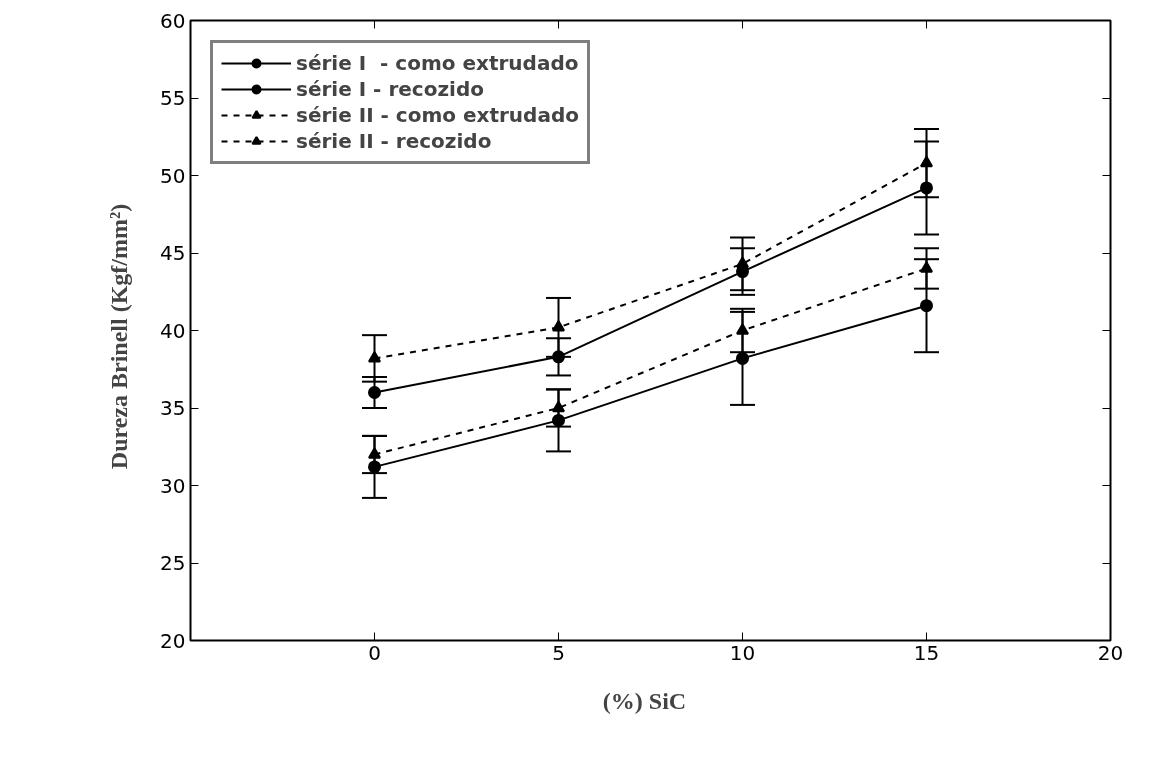 The height and width of the screenshot is (759, 1152). What do you see at coordinates (394, 141) in the screenshot?
I see `legend-label: série II - recozido` at bounding box center [394, 141].